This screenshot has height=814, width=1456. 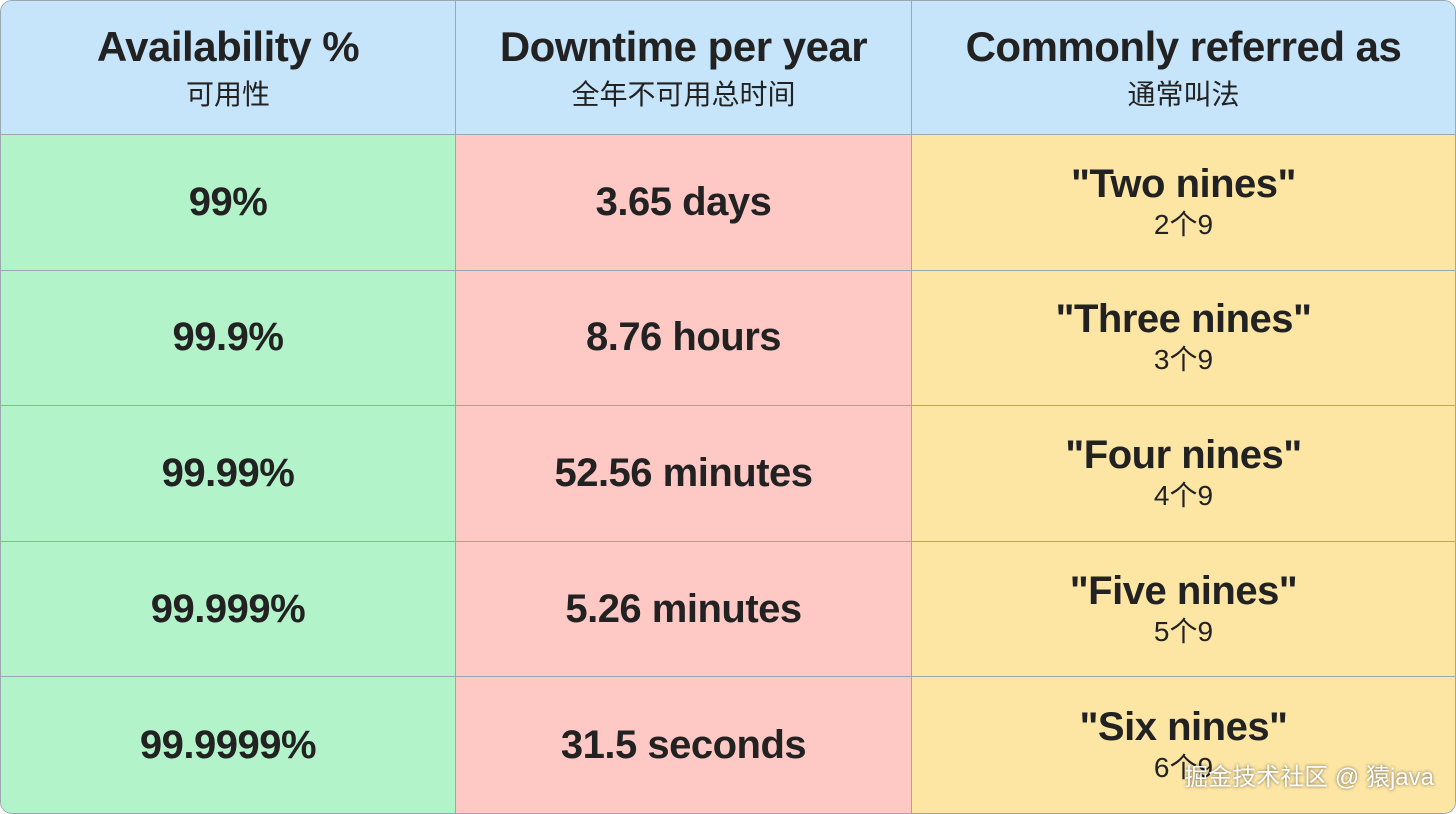 I want to click on table-cell: 52.56 minutes, so click(x=684, y=474).